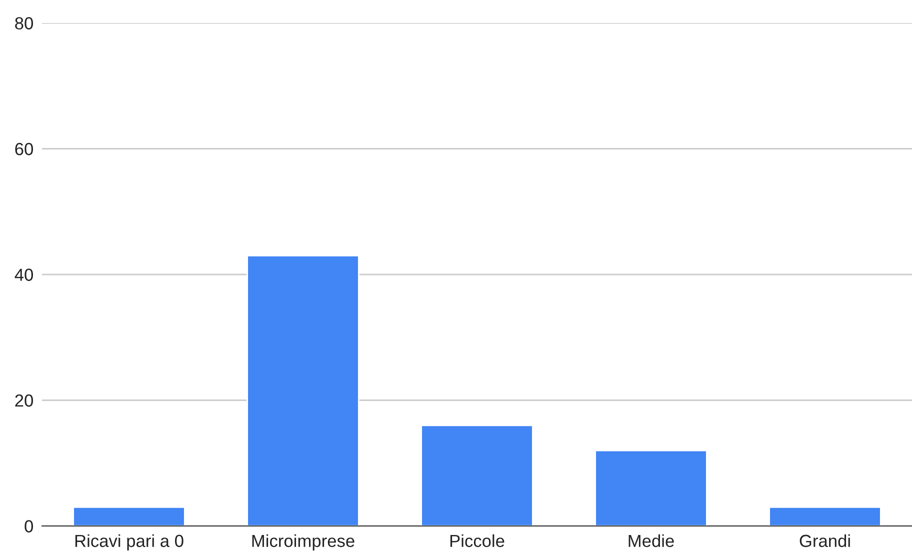 Image resolution: width=912 pixels, height=559 pixels. Describe the element at coordinates (303, 542) in the screenshot. I see `x-tick-label: Microimprese` at that location.